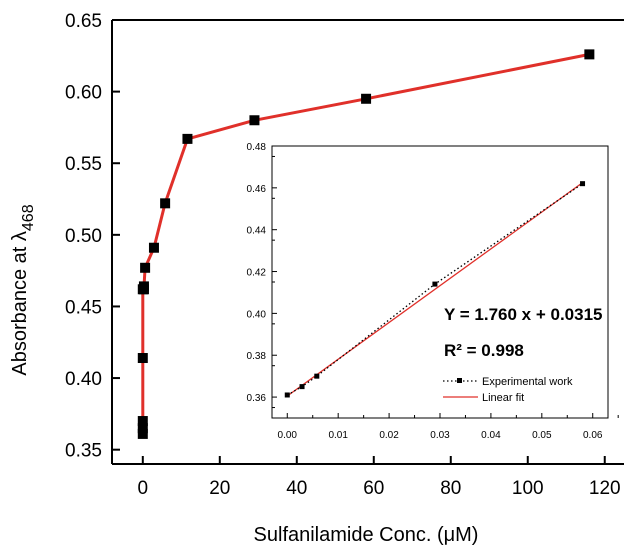 This screenshot has height=550, width=624. I want to click on y-axis-title-subscript: 468, so click(28, 217).